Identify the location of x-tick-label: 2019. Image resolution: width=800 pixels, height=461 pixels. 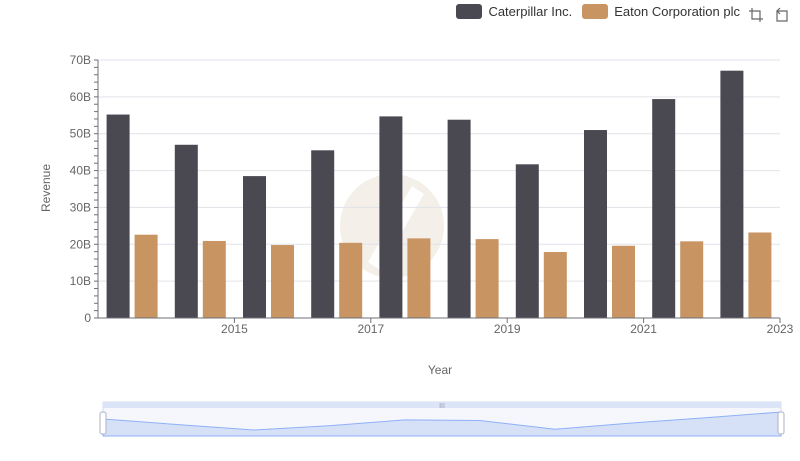
(507, 329).